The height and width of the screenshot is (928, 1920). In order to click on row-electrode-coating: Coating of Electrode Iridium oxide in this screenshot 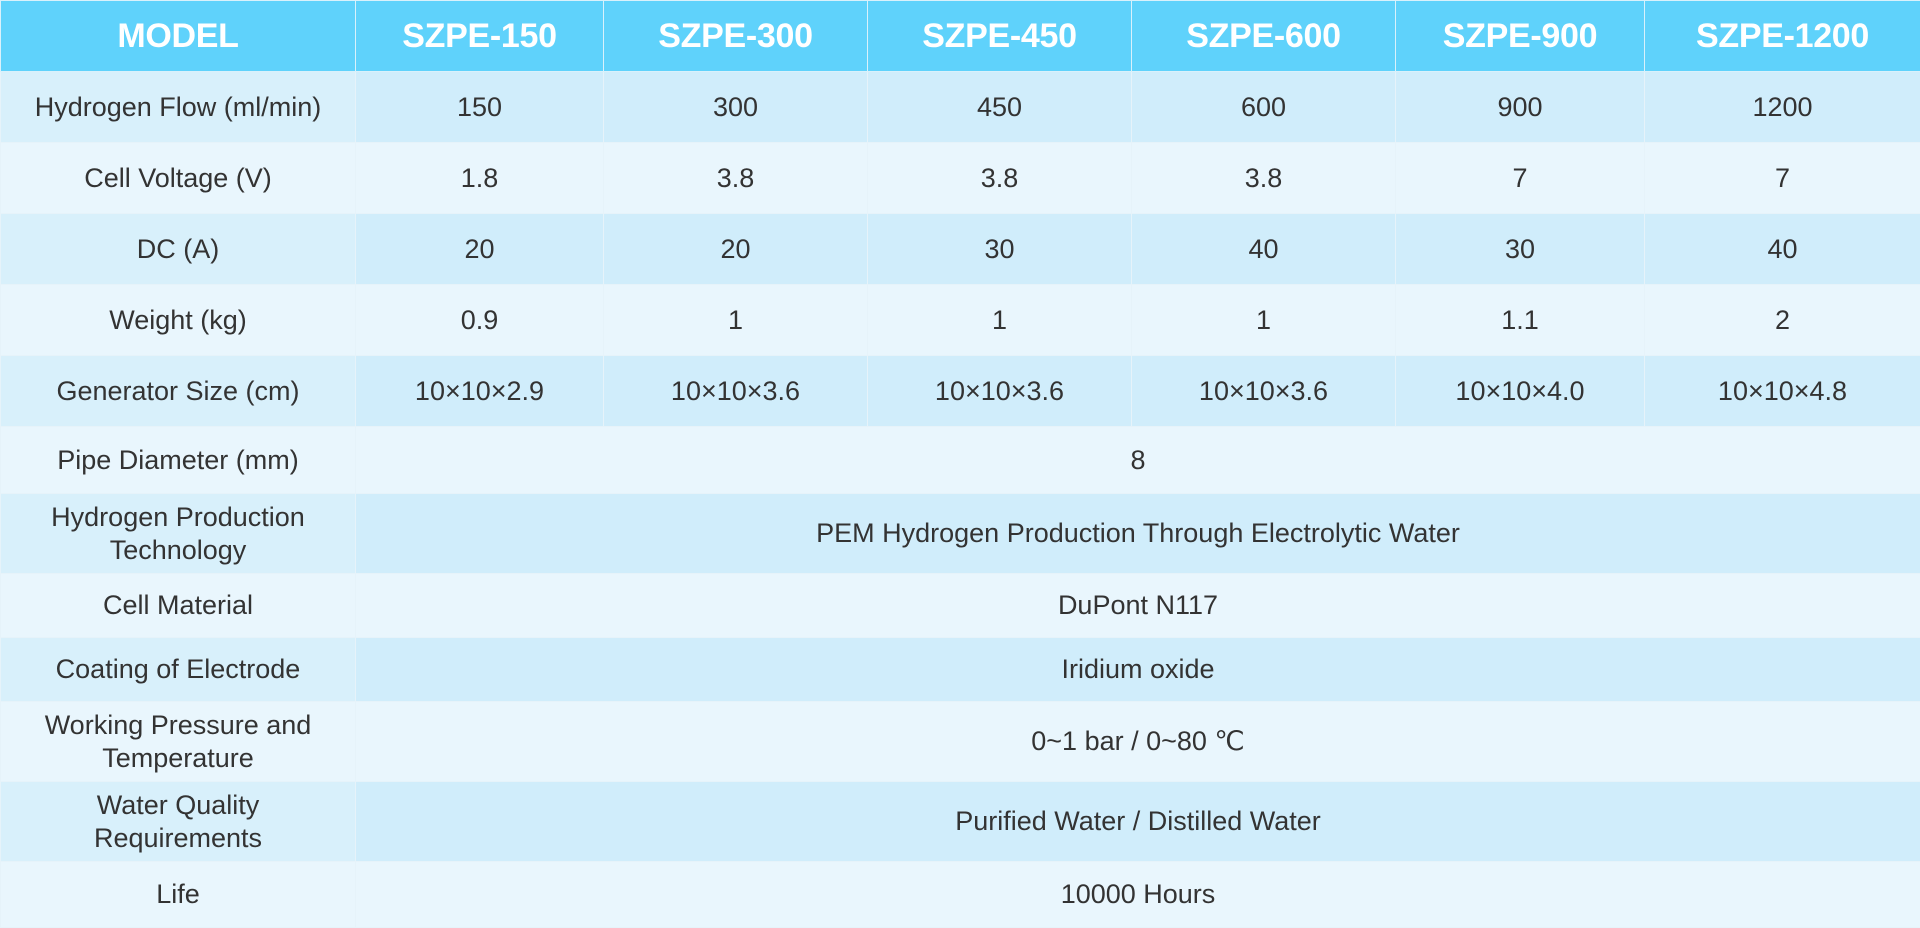, I will do `click(960, 670)`.